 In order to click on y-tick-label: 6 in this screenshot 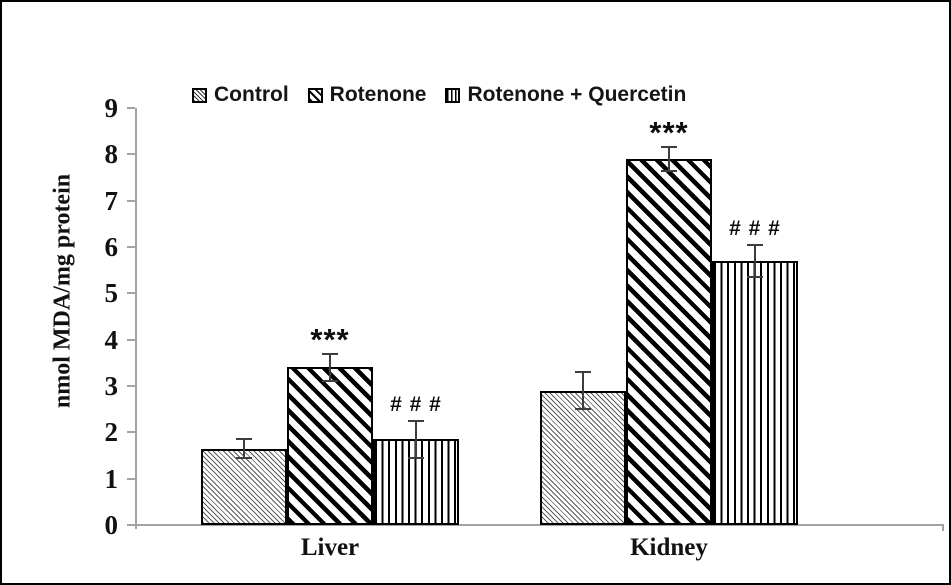, I will do `click(111, 247)`.